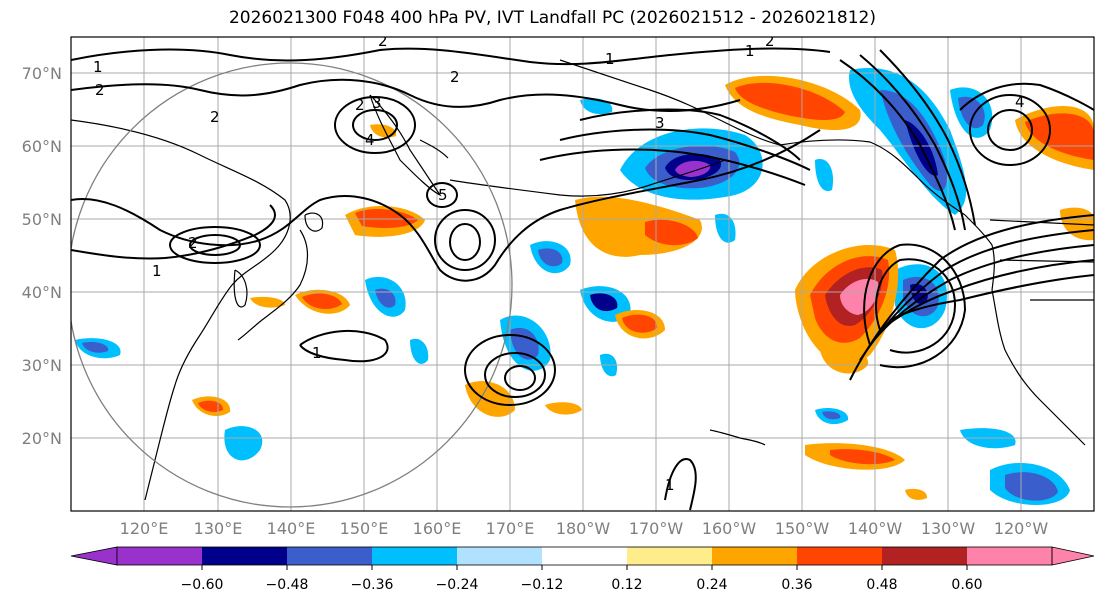  What do you see at coordinates (737, 437) in the screenshot?
I see `coast-hawaii` at bounding box center [737, 437].